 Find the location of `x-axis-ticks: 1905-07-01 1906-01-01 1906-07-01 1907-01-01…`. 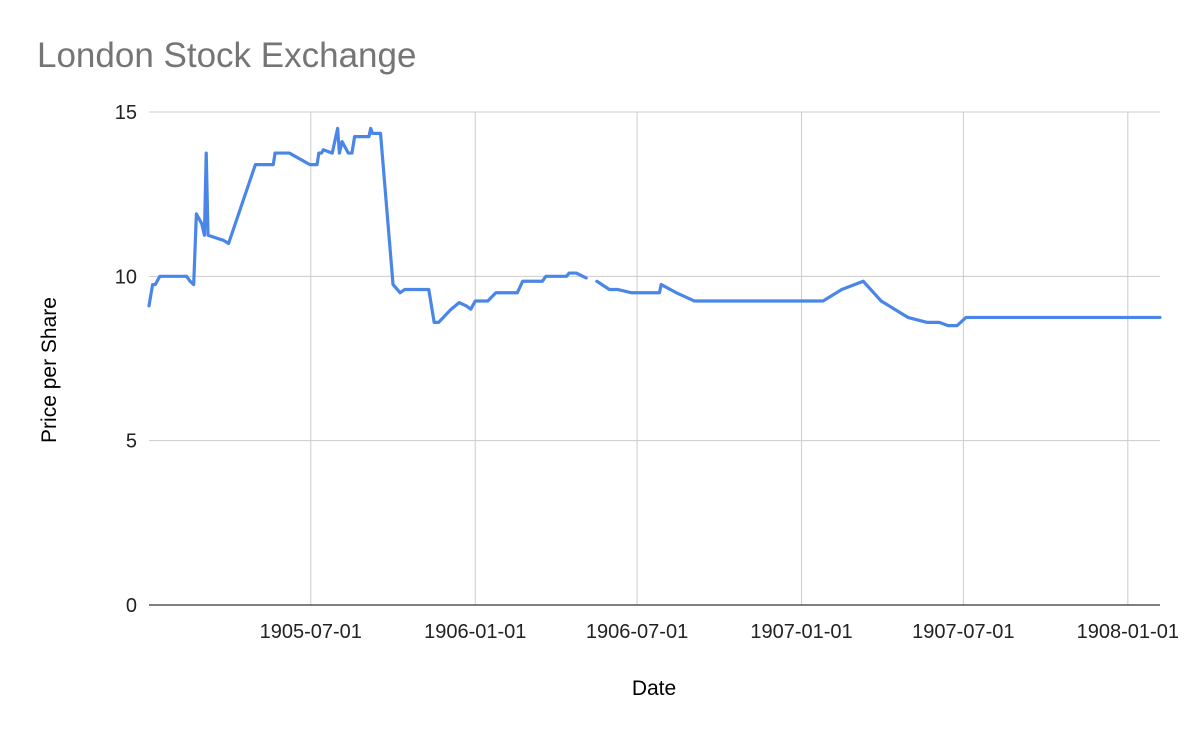

x-axis-ticks: 1905-07-01 1906-01-01 1906-07-01 1907-01-01… is located at coordinates (719, 632).